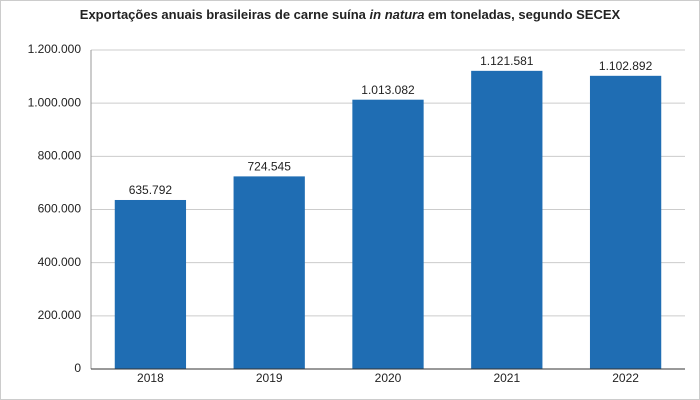 The height and width of the screenshot is (400, 700). What do you see at coordinates (269, 378) in the screenshot?
I see `x-tick-label: 2019` at bounding box center [269, 378].